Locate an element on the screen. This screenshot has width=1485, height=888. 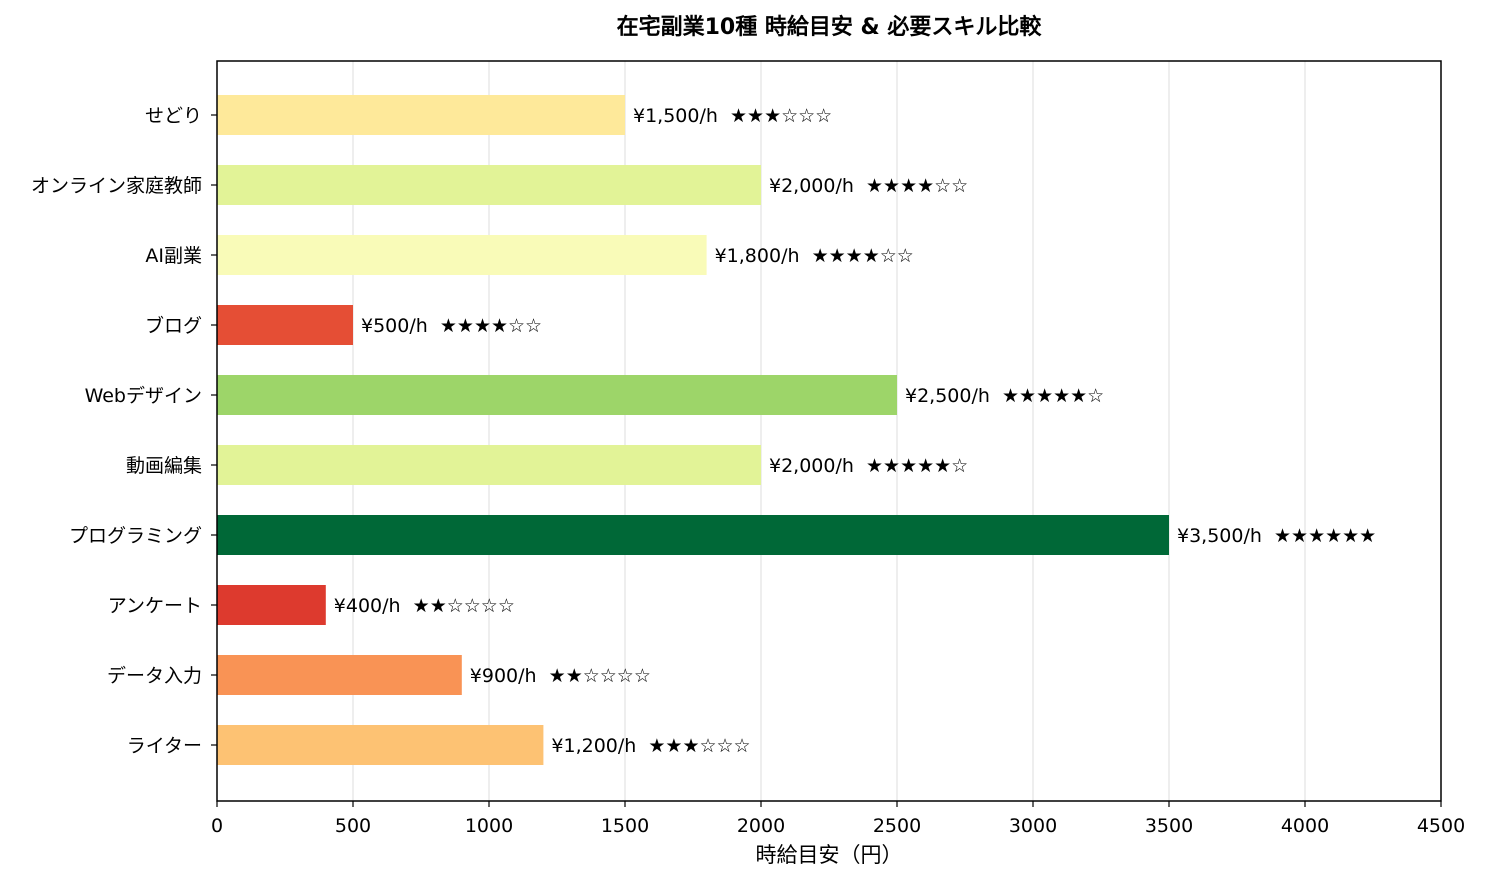
x-tick-label: 2000 is located at coordinates (761, 826).